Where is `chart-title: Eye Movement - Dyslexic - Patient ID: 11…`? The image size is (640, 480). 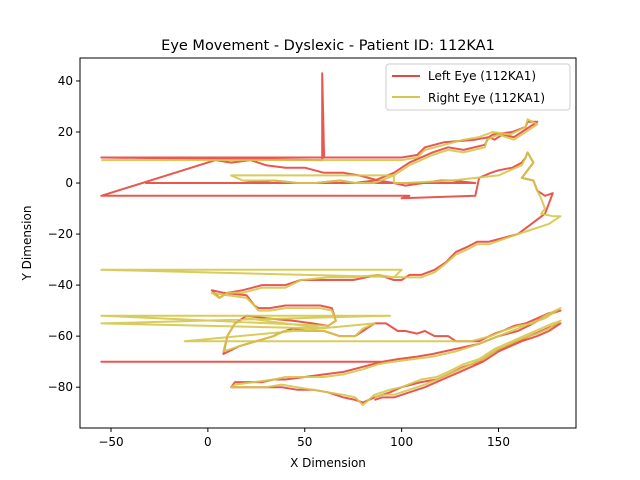
chart-title: Eye Movement - Dyslexic - Patient ID: 11… is located at coordinates (328, 46).